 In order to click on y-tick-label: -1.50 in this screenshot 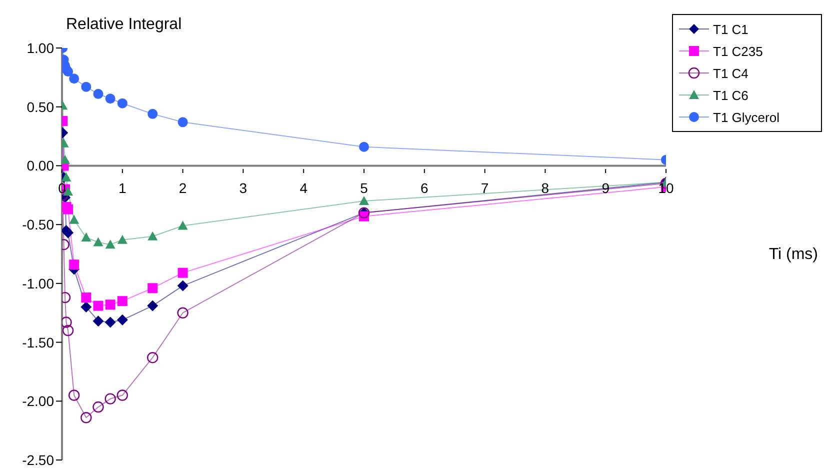, I will do `click(38, 342)`.